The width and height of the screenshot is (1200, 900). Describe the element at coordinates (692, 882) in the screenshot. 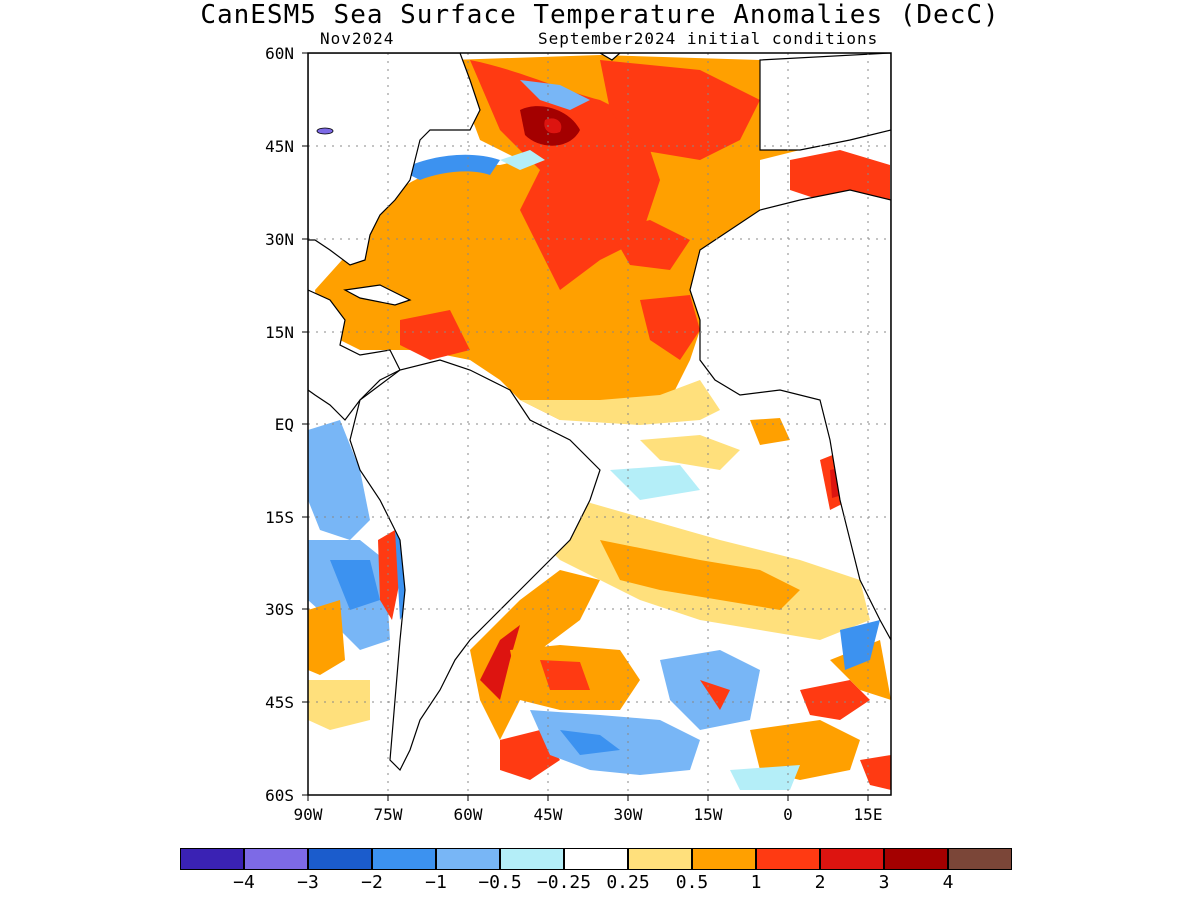

I see `colorbar-label: 0.5` at that location.